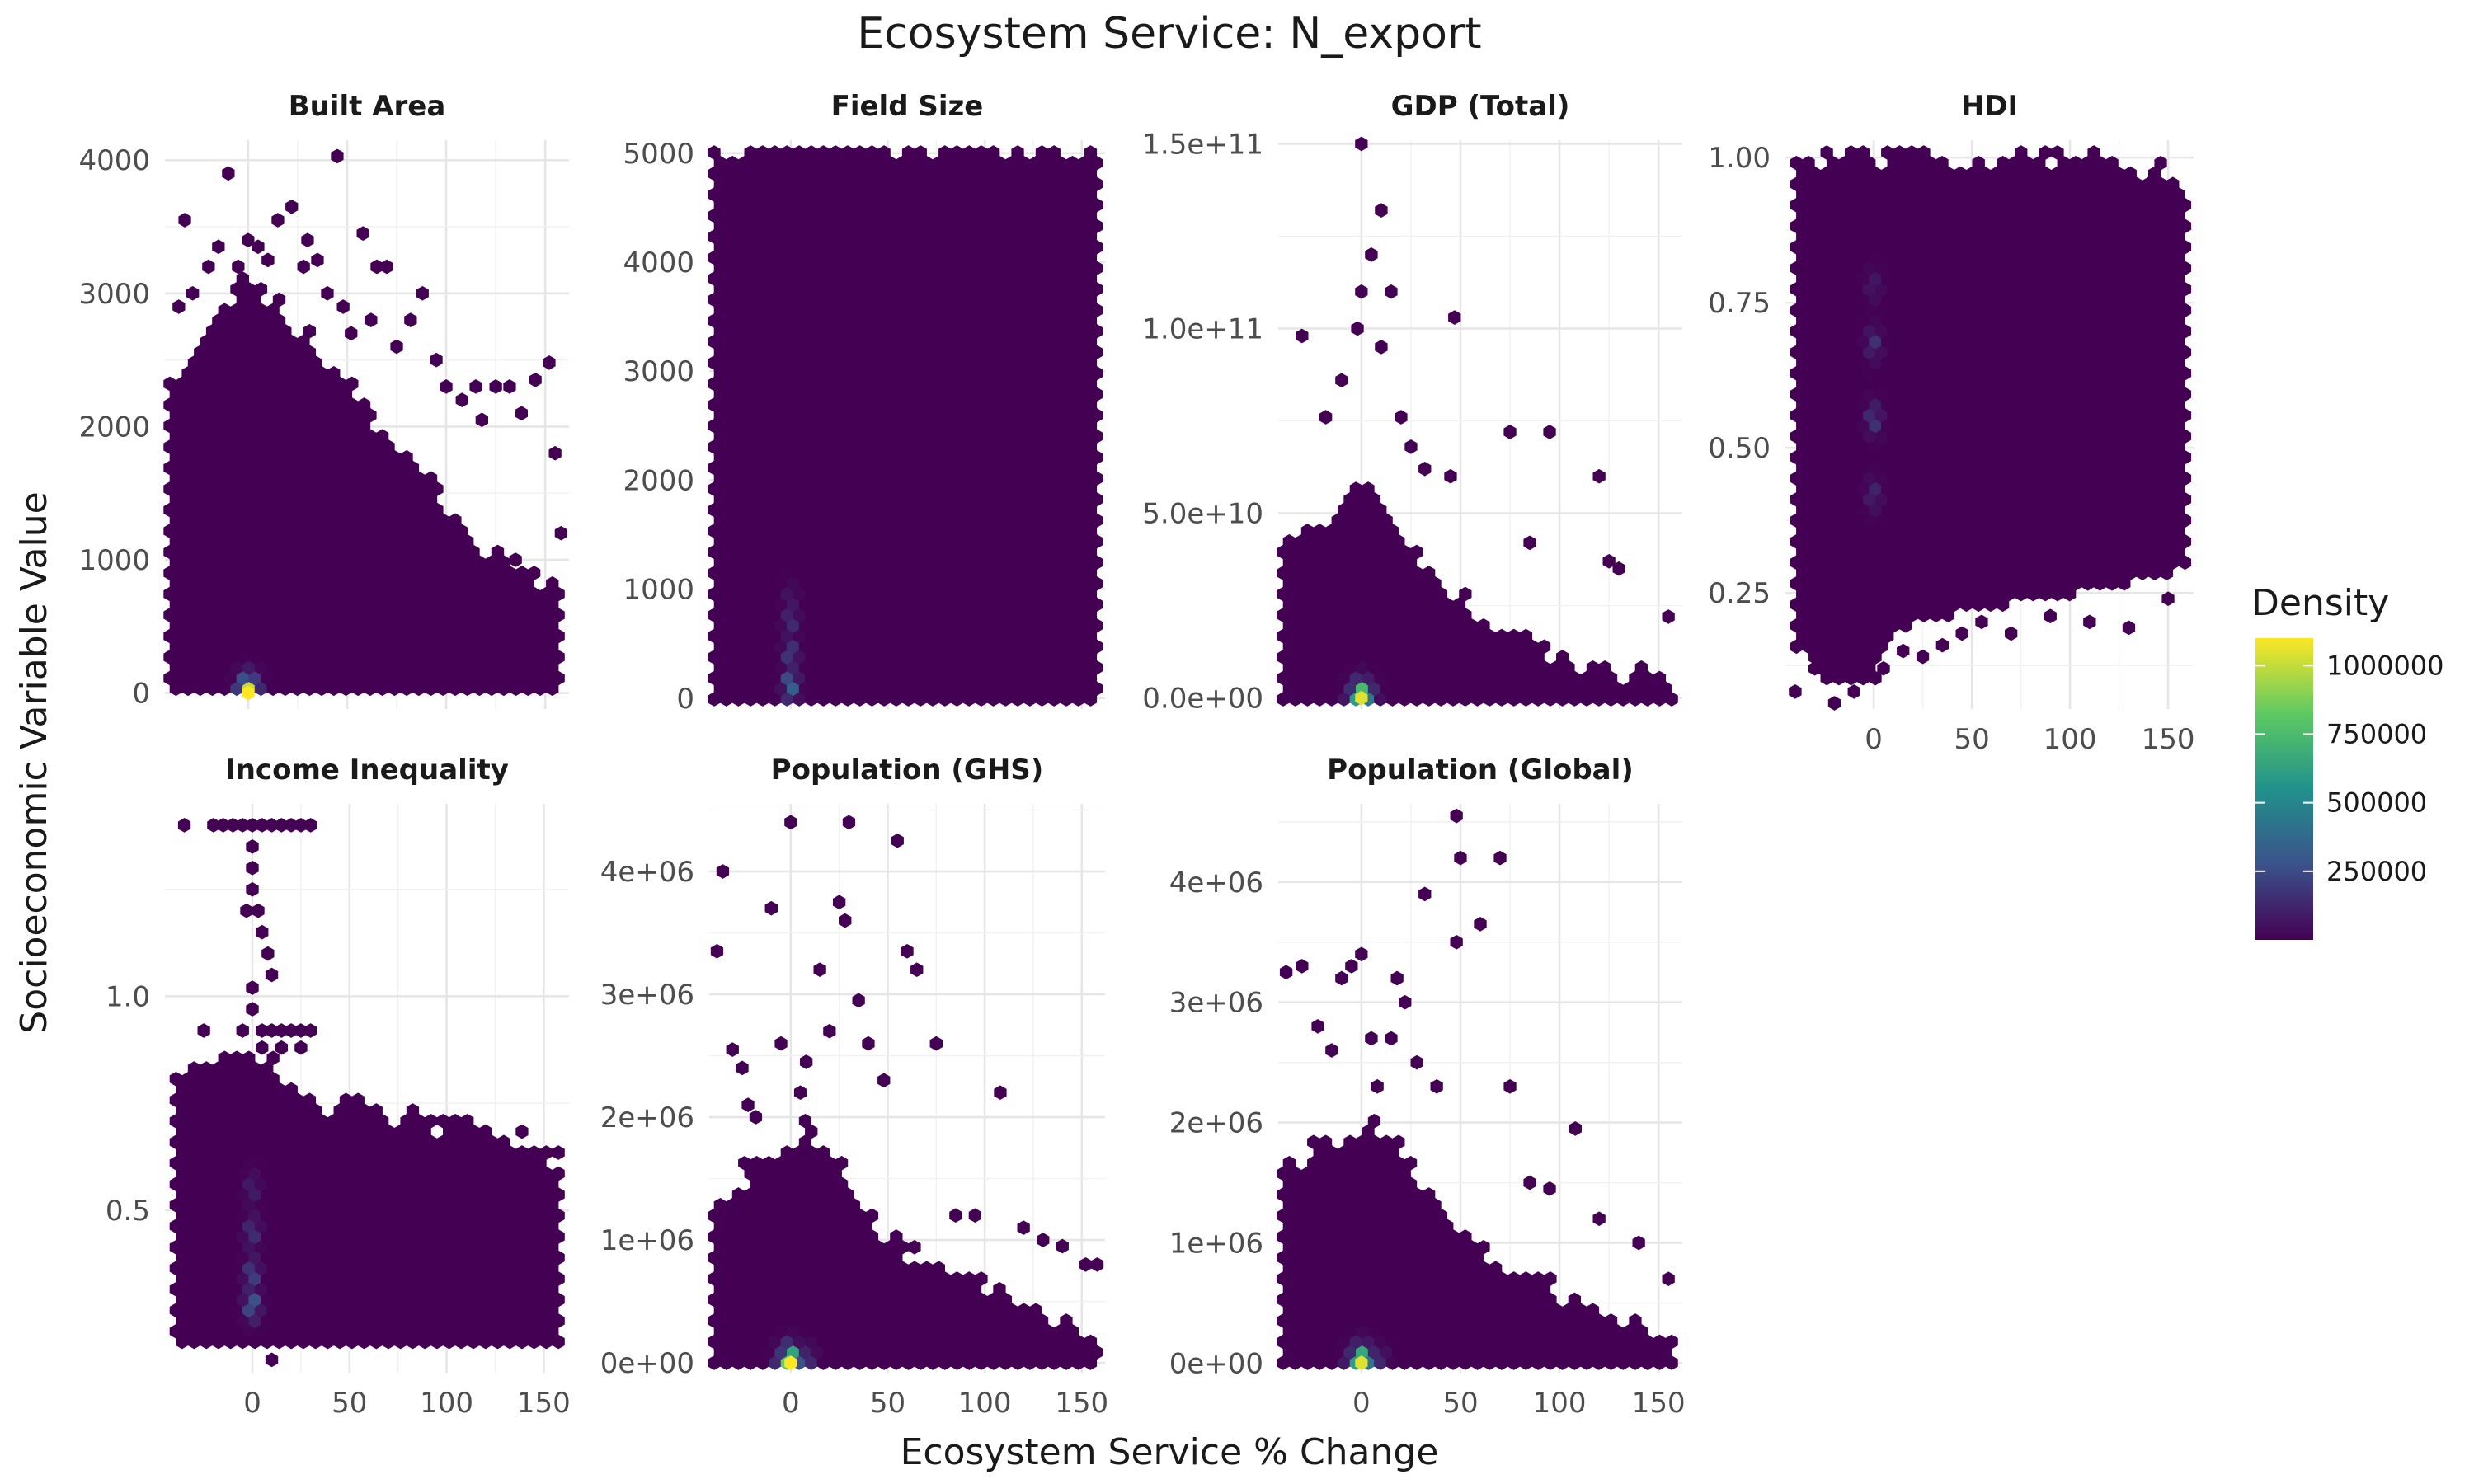 This screenshot has height=1484, width=2474. I want to click on panel-title: Built Area, so click(367, 106).